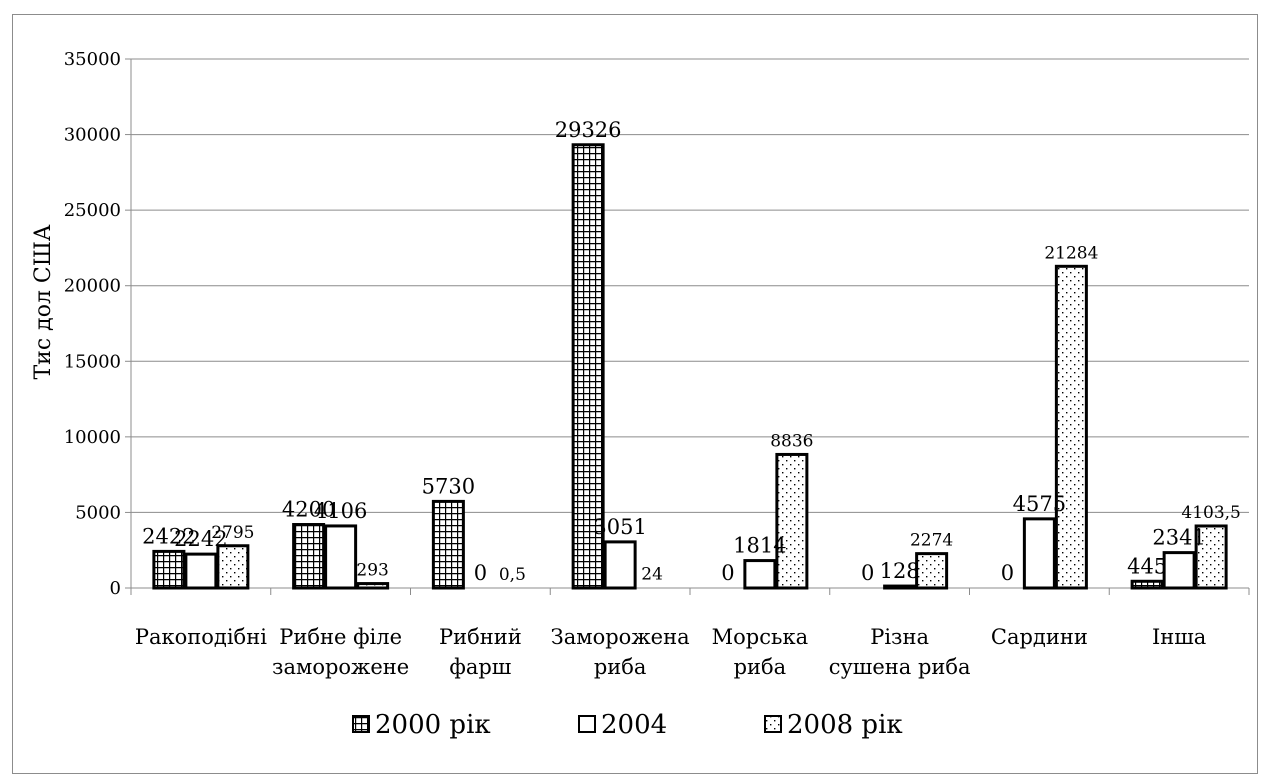  I want to click on legend-label: 2008 рік, so click(845, 725).